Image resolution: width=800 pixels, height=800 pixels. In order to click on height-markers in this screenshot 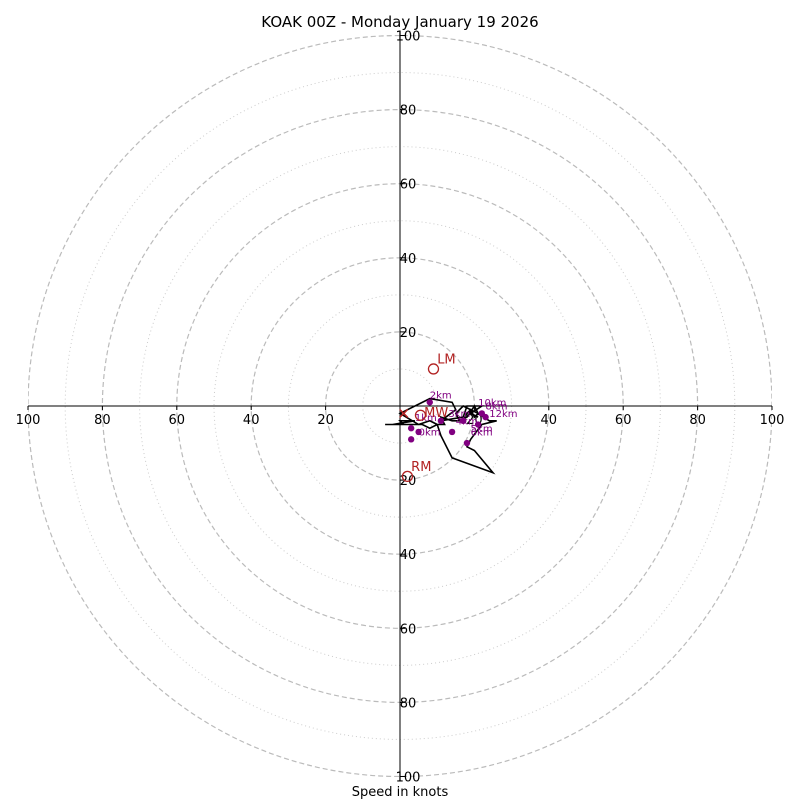, I will do `click(448, 423)`.